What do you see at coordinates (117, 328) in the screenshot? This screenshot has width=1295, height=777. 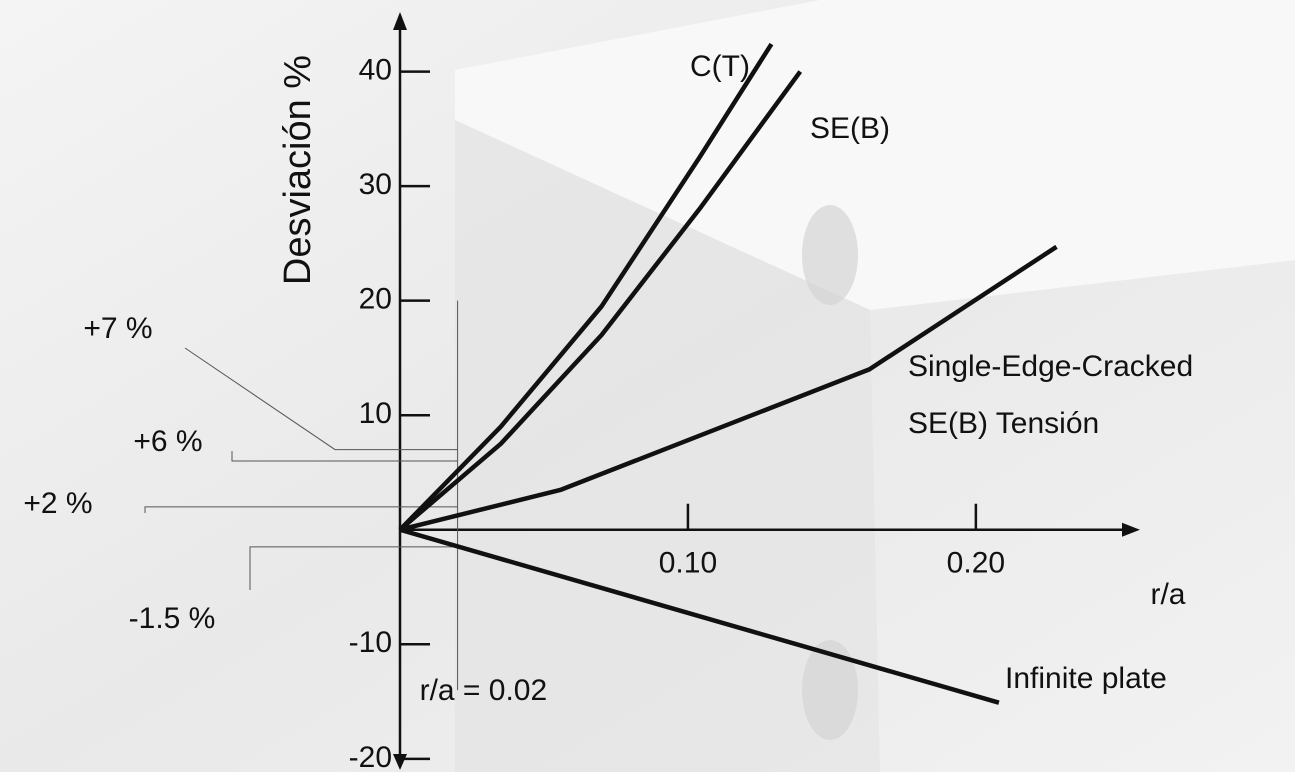 I see `annotation-label: +7 %` at bounding box center [117, 328].